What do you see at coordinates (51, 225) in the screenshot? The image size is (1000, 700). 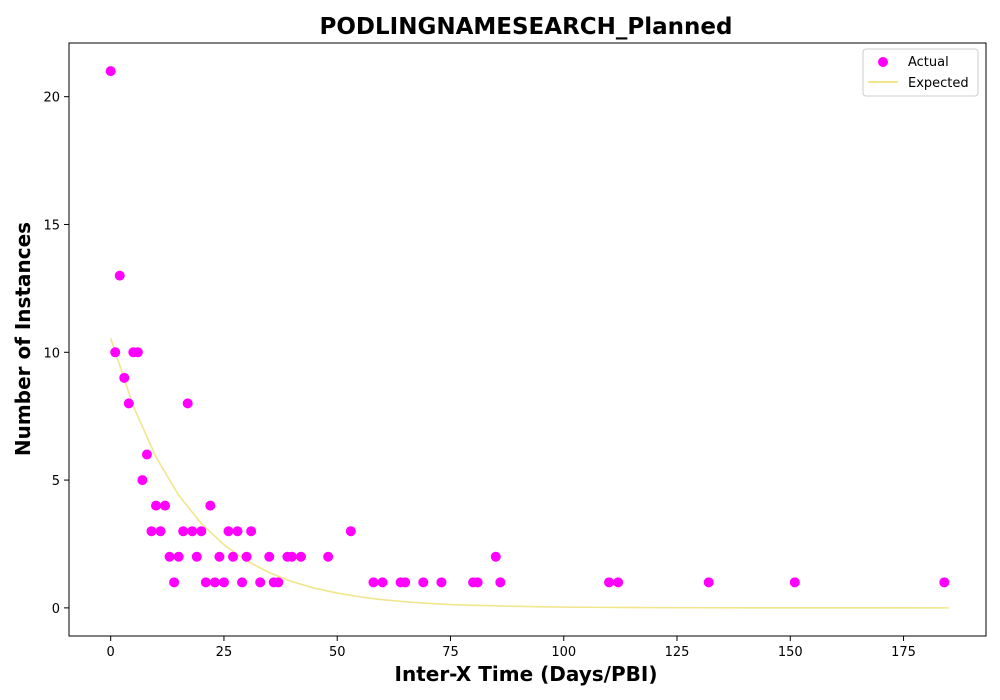 I see `y-tick-label: 15` at bounding box center [51, 225].